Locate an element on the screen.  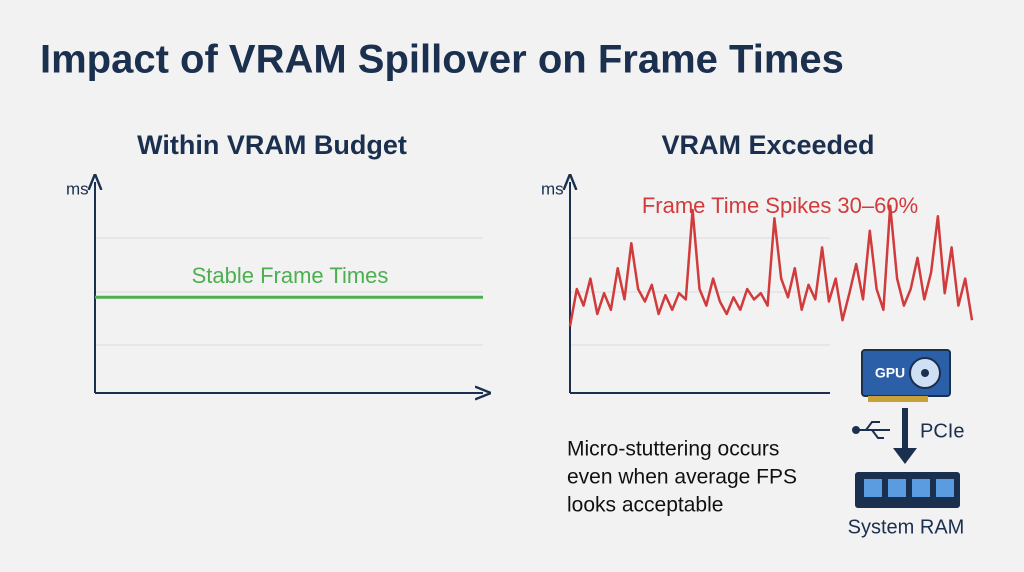
page-title: Impact of VRAM Spillover on Frame Times is located at coordinates (442, 60).